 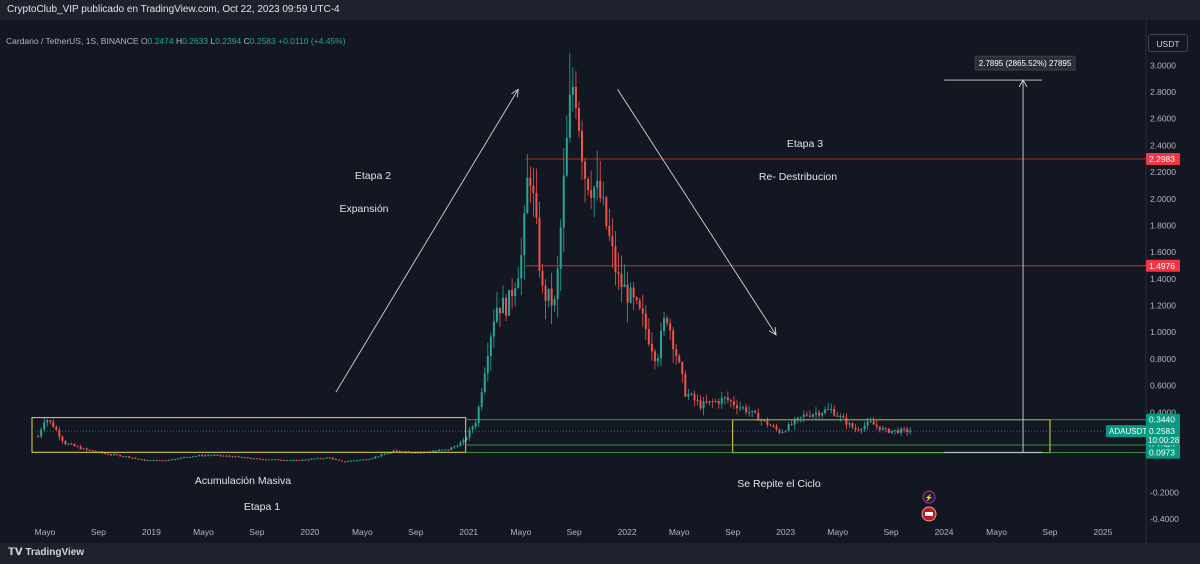 What do you see at coordinates (1162, 431) in the screenshot?
I see `current-price-label: 0.2583` at bounding box center [1162, 431].